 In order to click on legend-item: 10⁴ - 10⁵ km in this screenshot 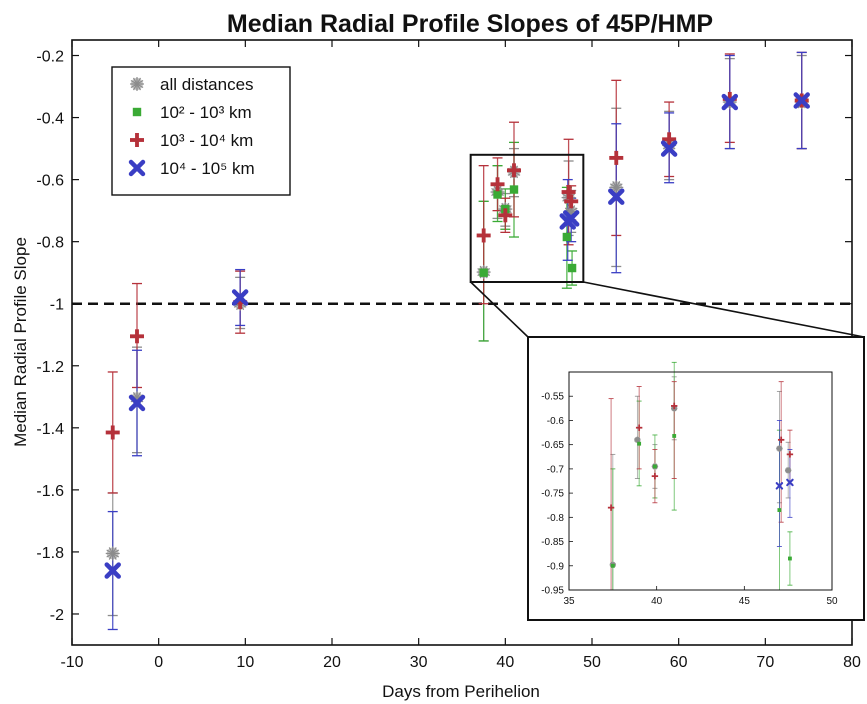, I will do `click(191, 168)`.